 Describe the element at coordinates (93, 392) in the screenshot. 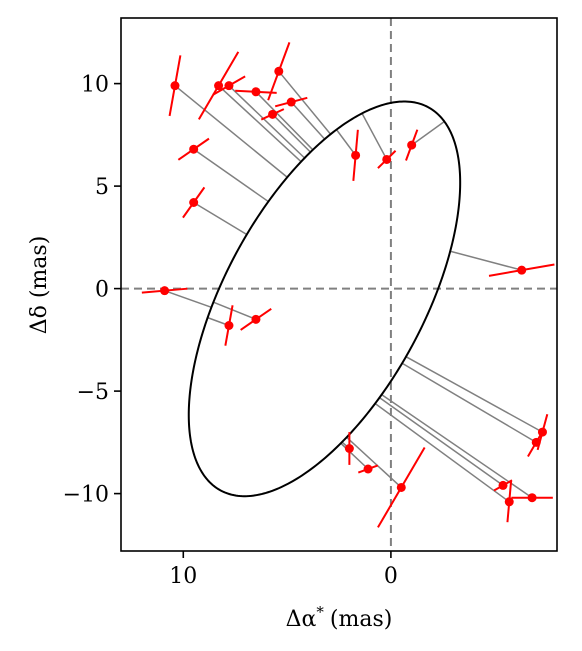

I see `y-tick-label-3: −5` at that location.